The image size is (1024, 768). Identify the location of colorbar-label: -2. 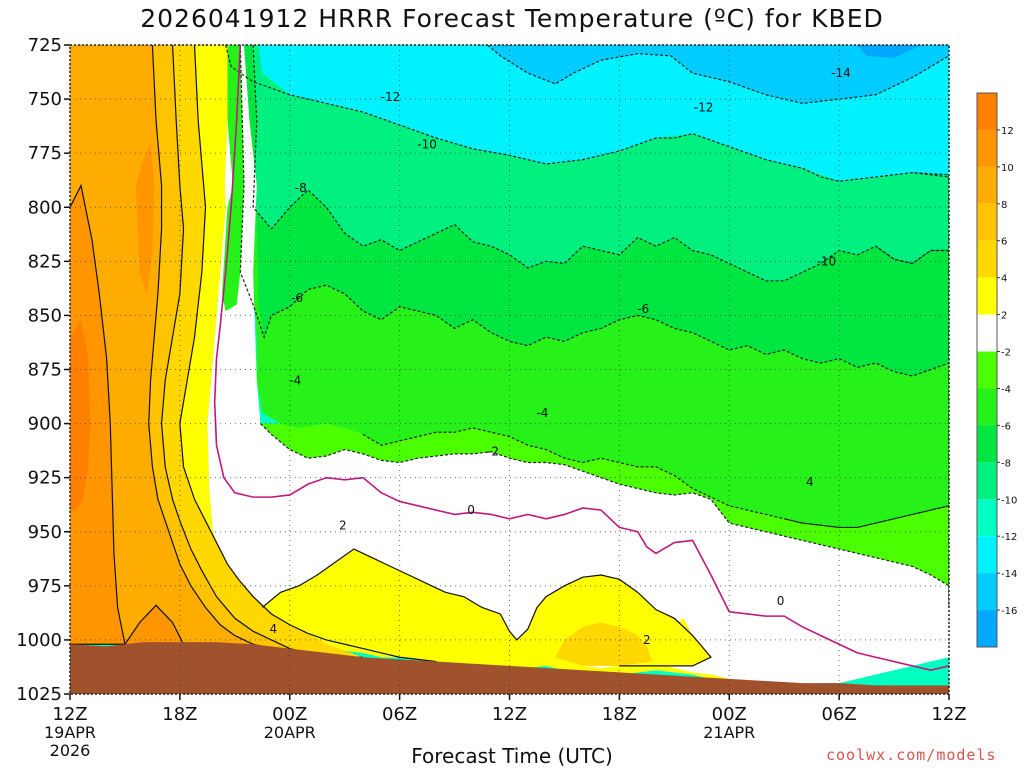
(1006, 353).